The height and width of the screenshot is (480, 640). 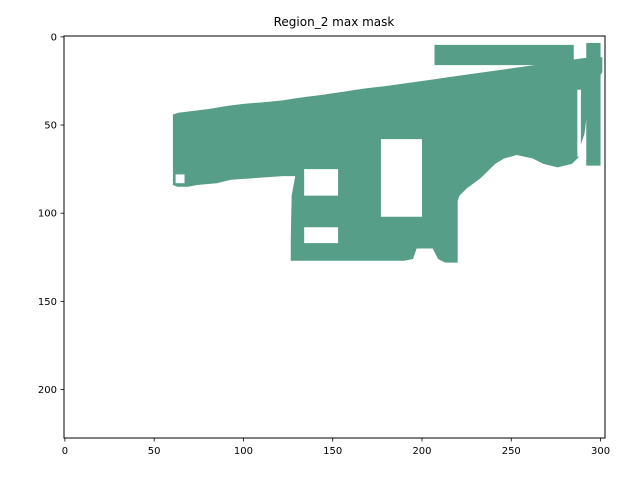 What do you see at coordinates (332, 451) in the screenshot?
I see `x-tick-label: 150` at bounding box center [332, 451].